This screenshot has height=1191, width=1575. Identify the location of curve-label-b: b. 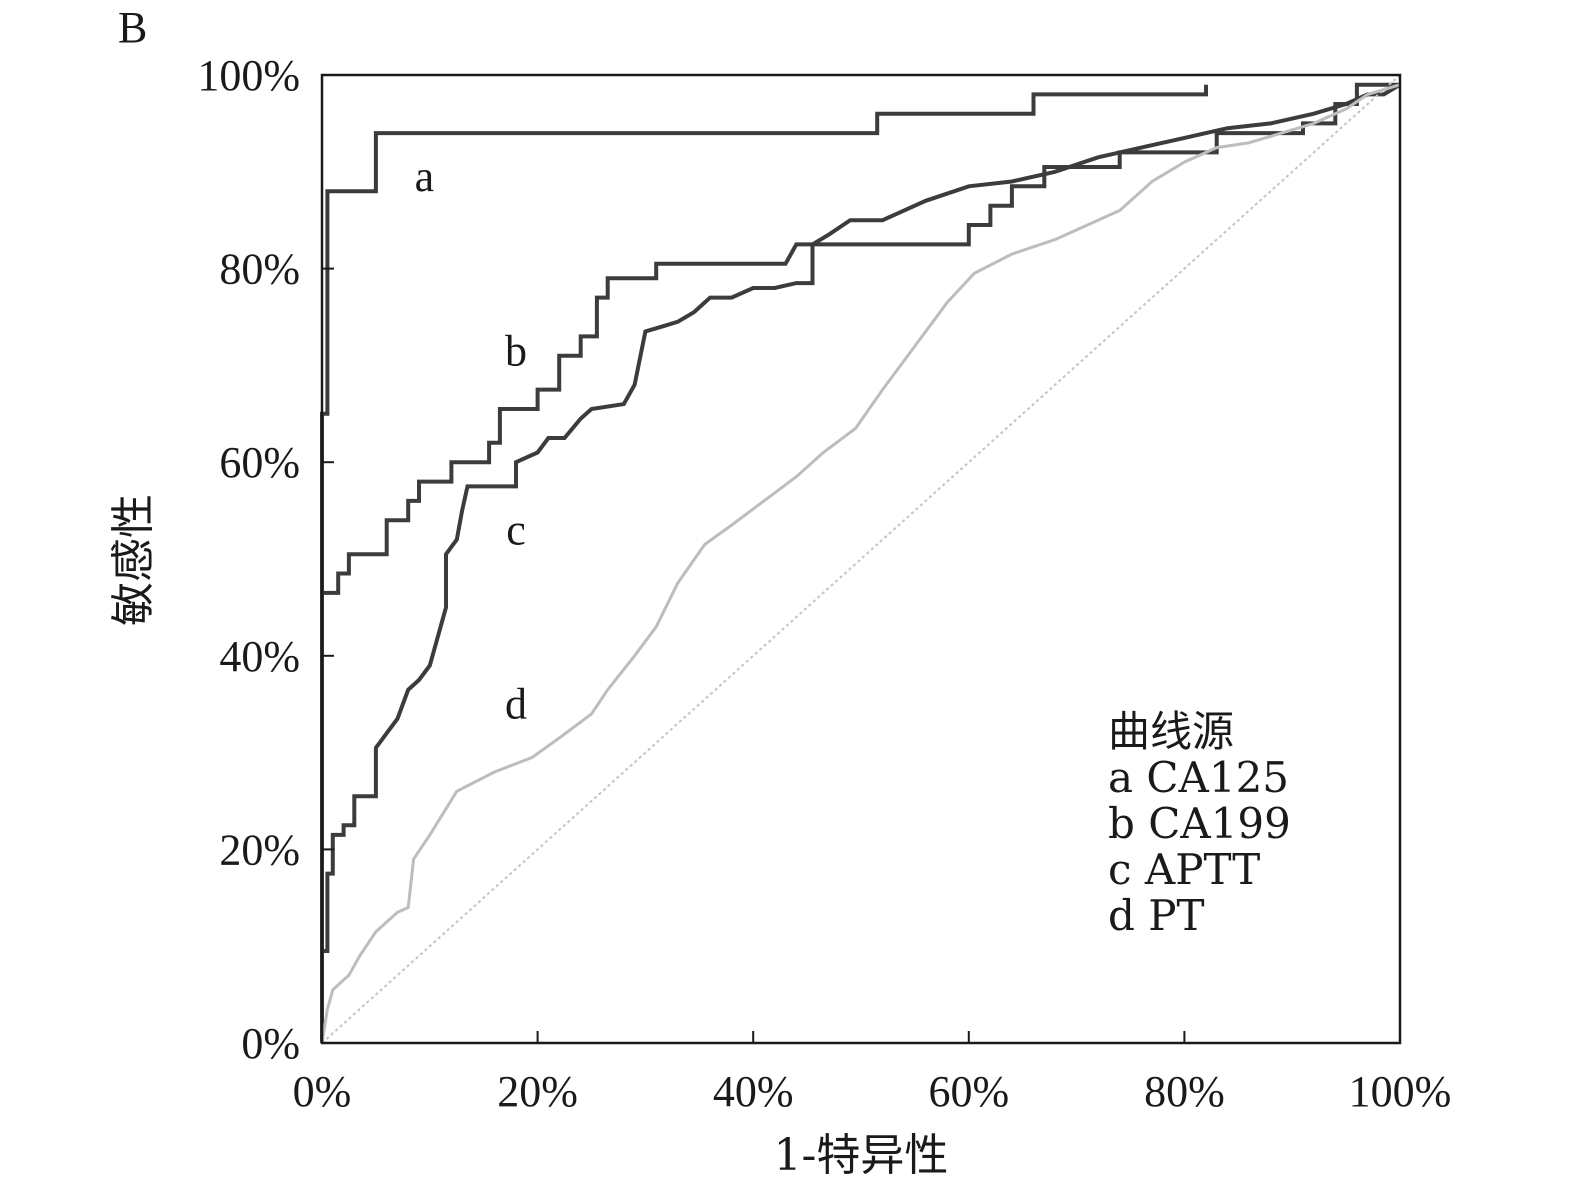
(516, 350).